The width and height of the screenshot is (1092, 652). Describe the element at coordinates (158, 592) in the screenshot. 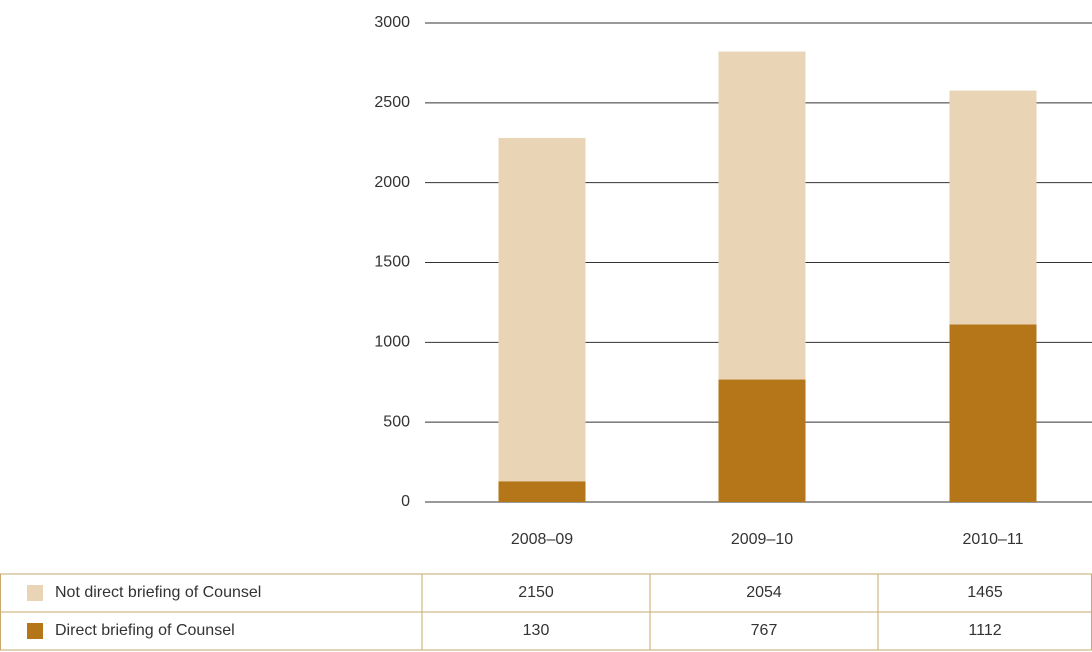

I see `legend-label: Not direct briefing of Counsel` at that location.